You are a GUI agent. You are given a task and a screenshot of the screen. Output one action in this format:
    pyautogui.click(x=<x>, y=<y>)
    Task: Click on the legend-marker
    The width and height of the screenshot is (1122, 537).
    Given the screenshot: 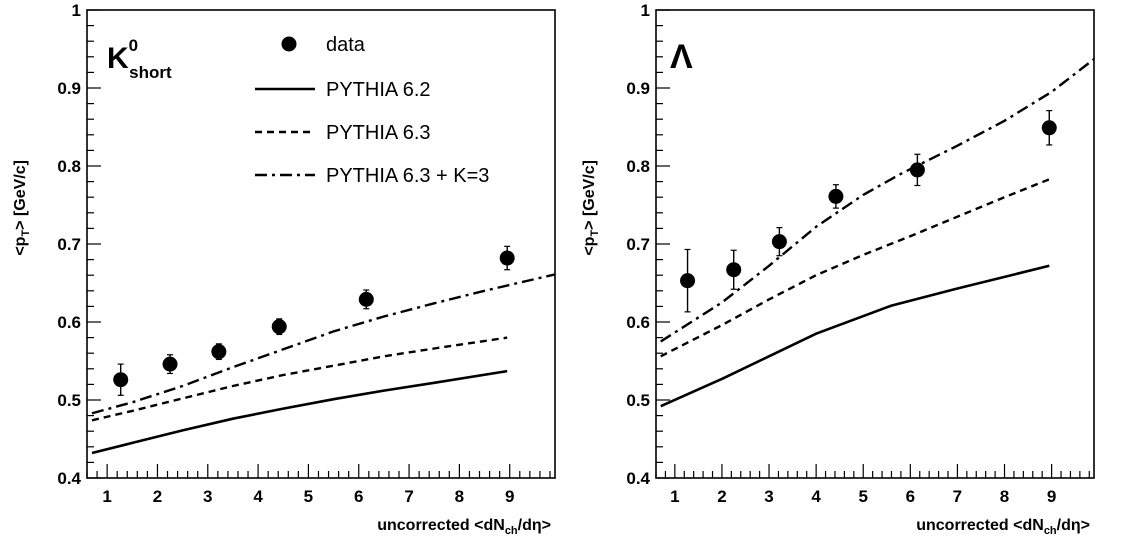 What is the action you would take?
    pyautogui.click(x=289, y=44)
    